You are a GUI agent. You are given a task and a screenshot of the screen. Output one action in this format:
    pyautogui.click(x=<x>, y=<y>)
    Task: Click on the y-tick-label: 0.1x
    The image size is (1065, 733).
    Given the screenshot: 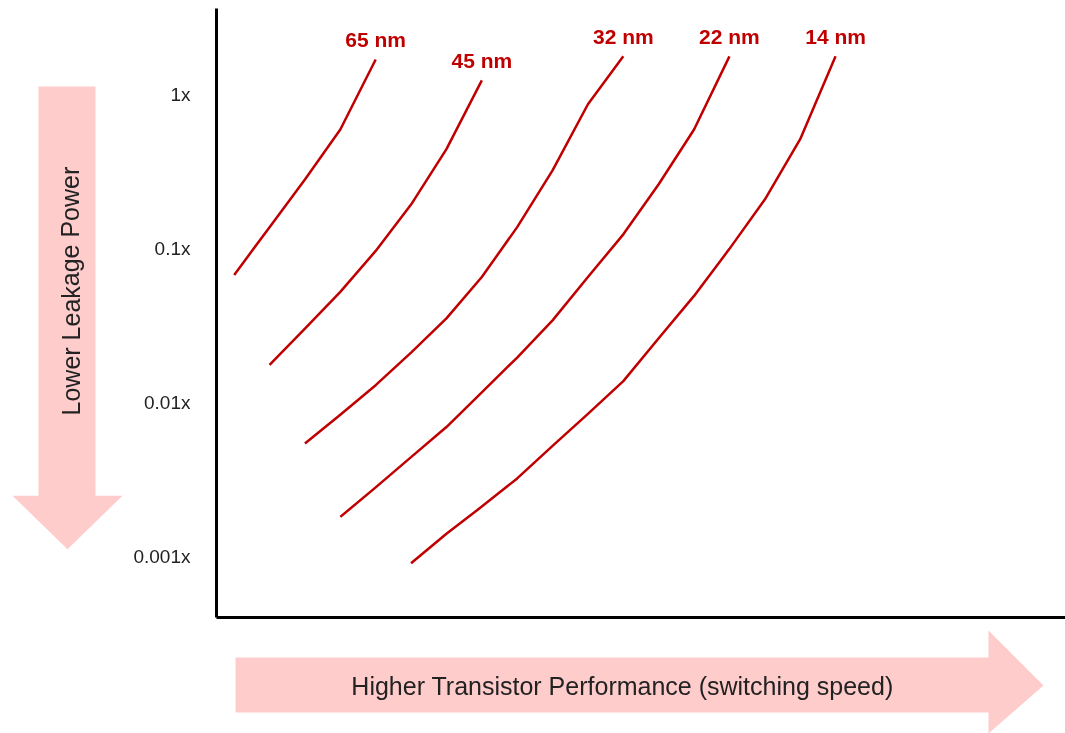 What is the action you would take?
    pyautogui.click(x=172, y=248)
    